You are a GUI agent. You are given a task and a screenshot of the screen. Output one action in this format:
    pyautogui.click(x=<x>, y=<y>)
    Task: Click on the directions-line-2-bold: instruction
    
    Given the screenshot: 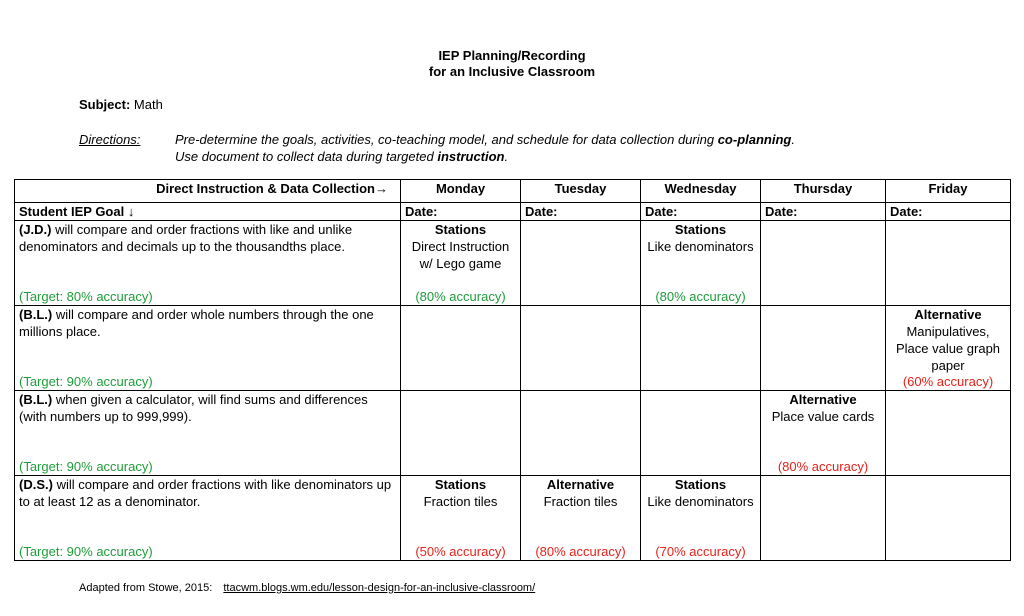 What is the action you would take?
    pyautogui.click(x=471, y=156)
    